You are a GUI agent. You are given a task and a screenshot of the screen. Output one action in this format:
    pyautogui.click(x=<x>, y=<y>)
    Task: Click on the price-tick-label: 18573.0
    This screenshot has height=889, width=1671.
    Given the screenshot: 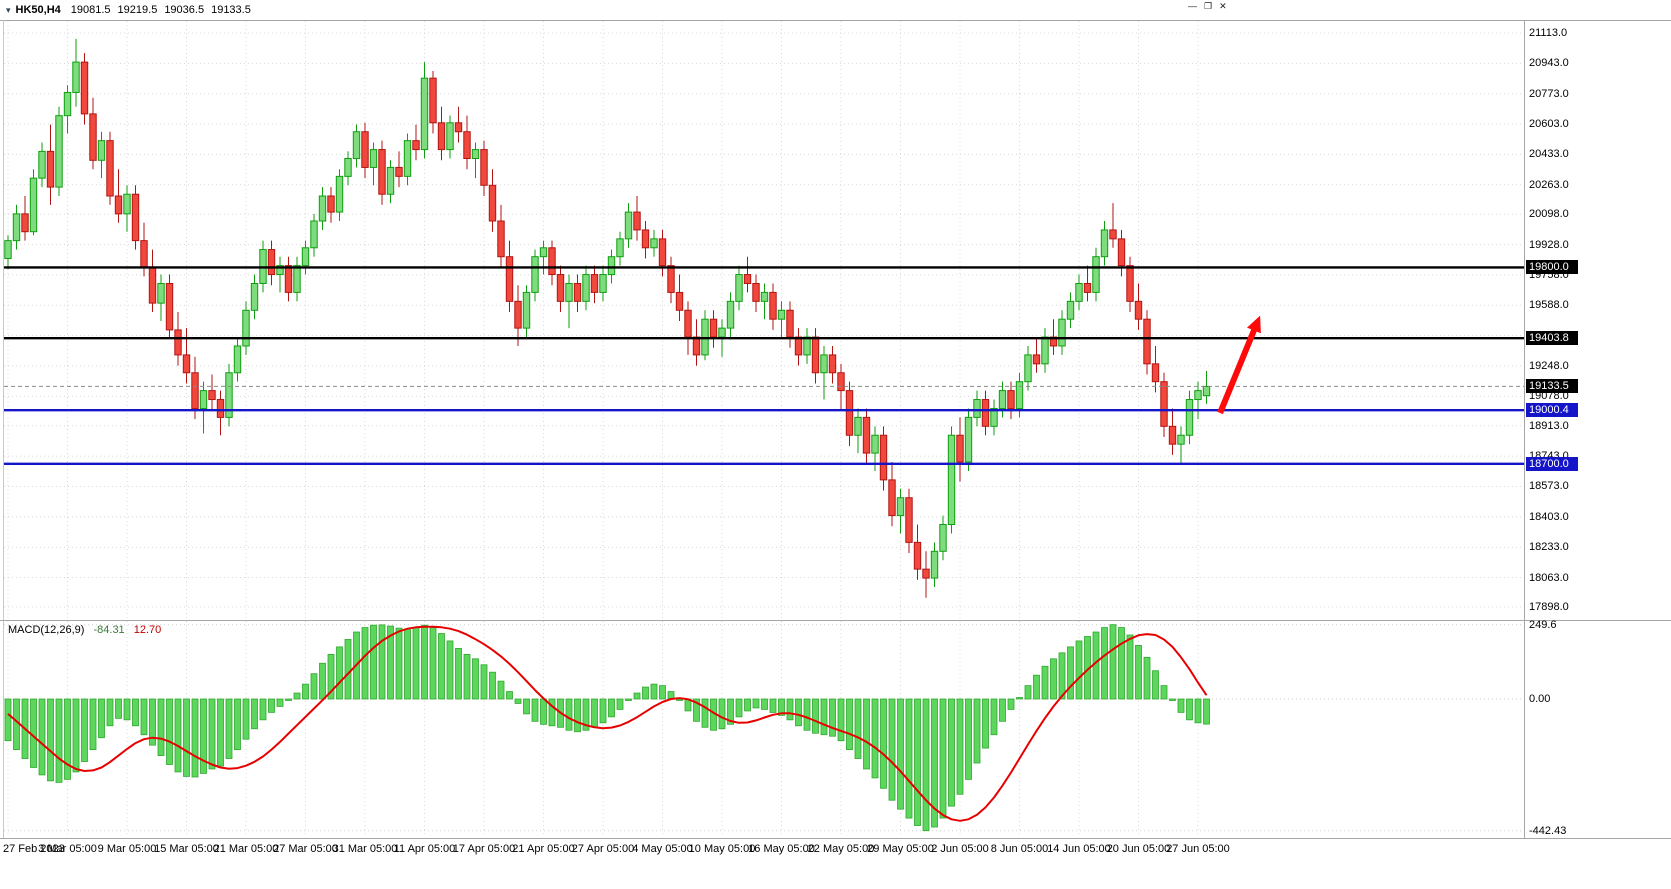 What is the action you would take?
    pyautogui.click(x=1549, y=486)
    